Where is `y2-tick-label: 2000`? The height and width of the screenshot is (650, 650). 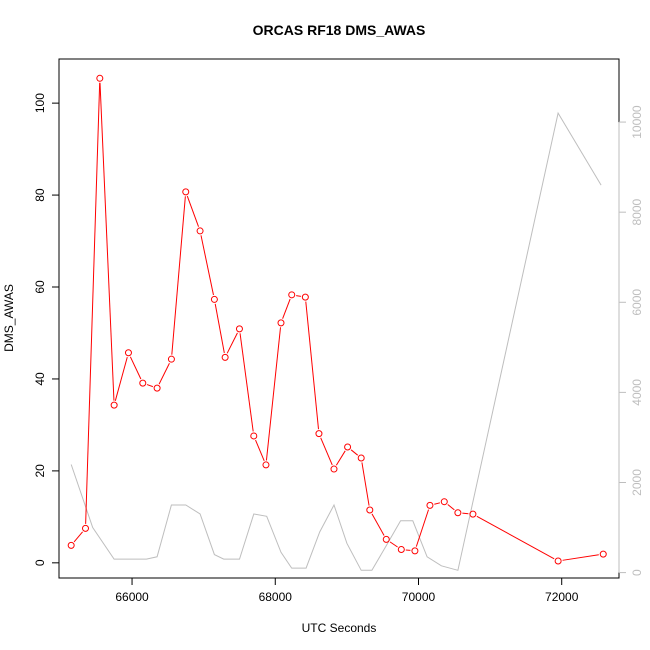
y2-tick-label: 2000 is located at coordinates (637, 482).